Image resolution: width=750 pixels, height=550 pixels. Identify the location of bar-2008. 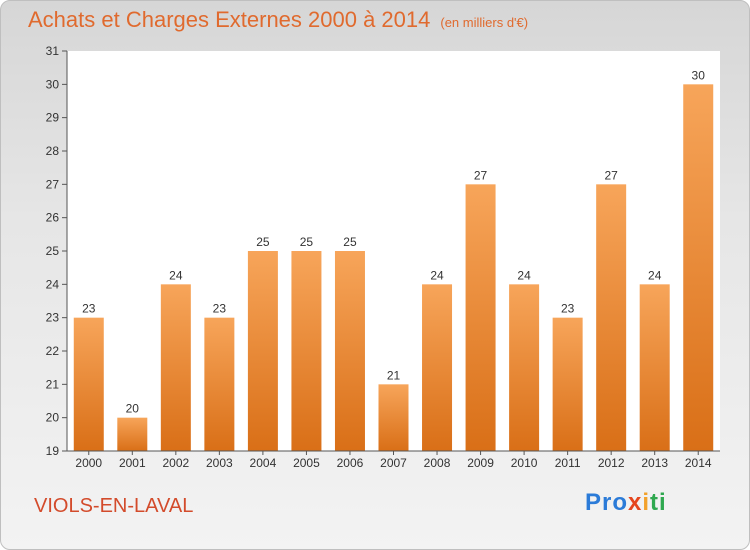
(437, 367).